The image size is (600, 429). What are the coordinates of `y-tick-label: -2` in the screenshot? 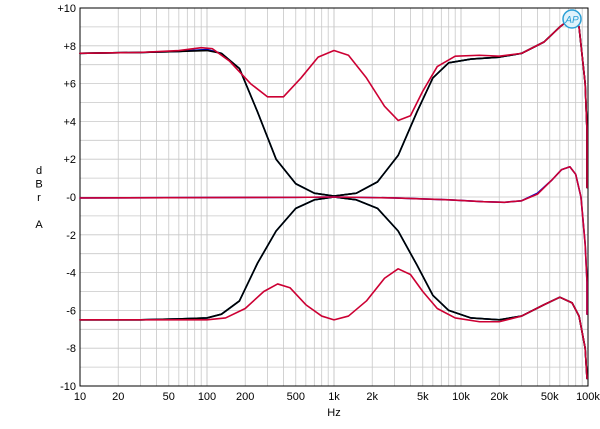 It's located at (71, 236).